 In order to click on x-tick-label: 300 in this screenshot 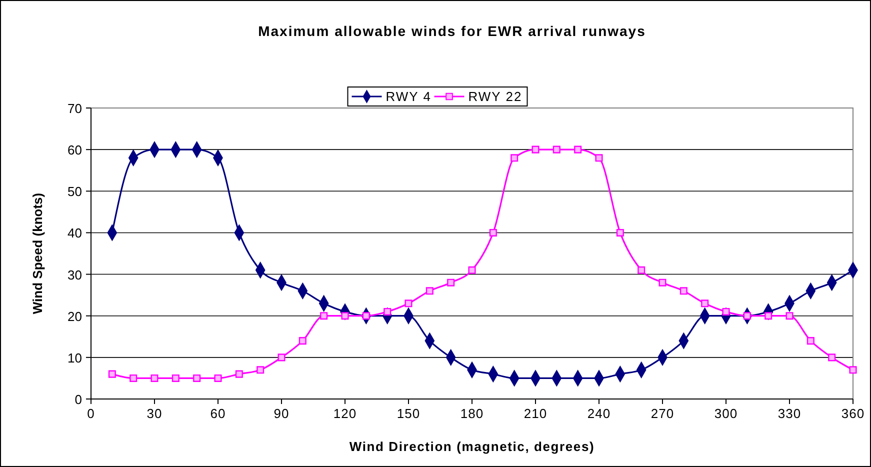, I will do `click(726, 413)`.